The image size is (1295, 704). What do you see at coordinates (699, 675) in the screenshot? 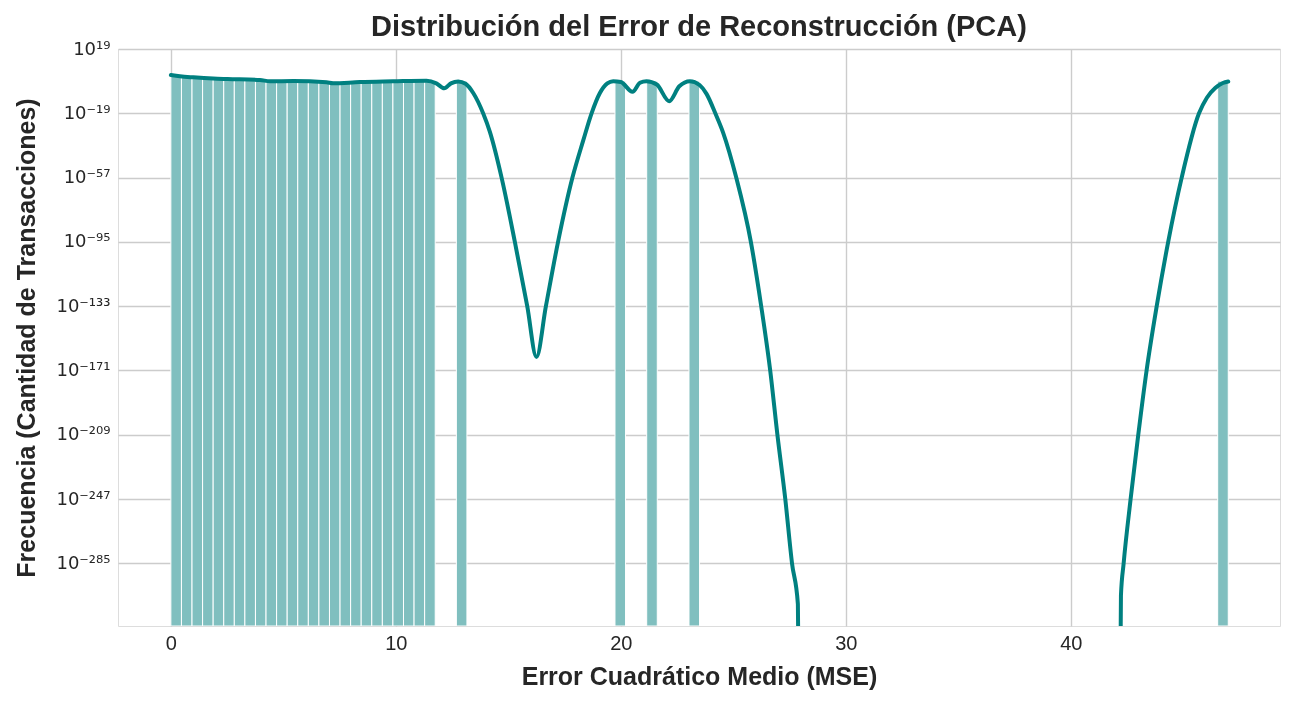
I see `x-axis-title: Error Cuadrático Medio (MSE)` at bounding box center [699, 675].